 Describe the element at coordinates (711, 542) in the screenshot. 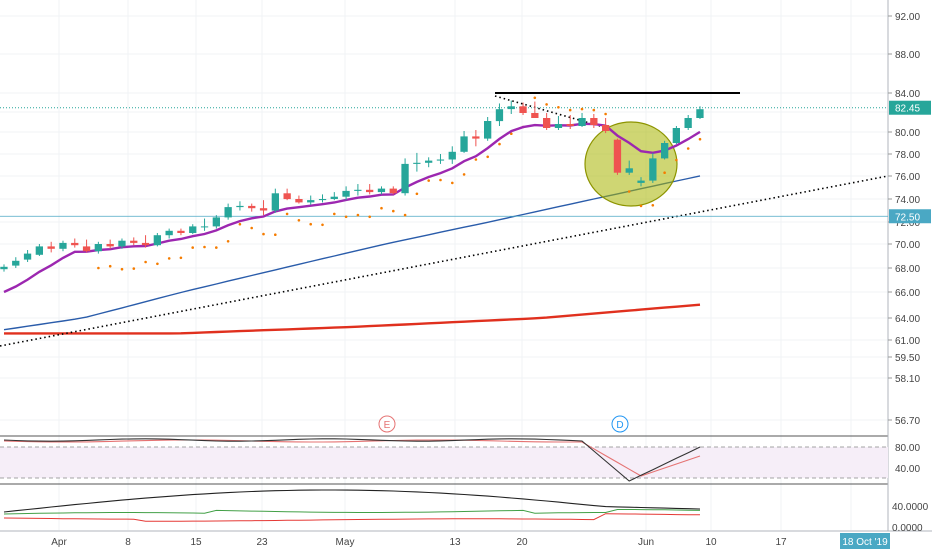

I see `time-tick-label: 10` at that location.